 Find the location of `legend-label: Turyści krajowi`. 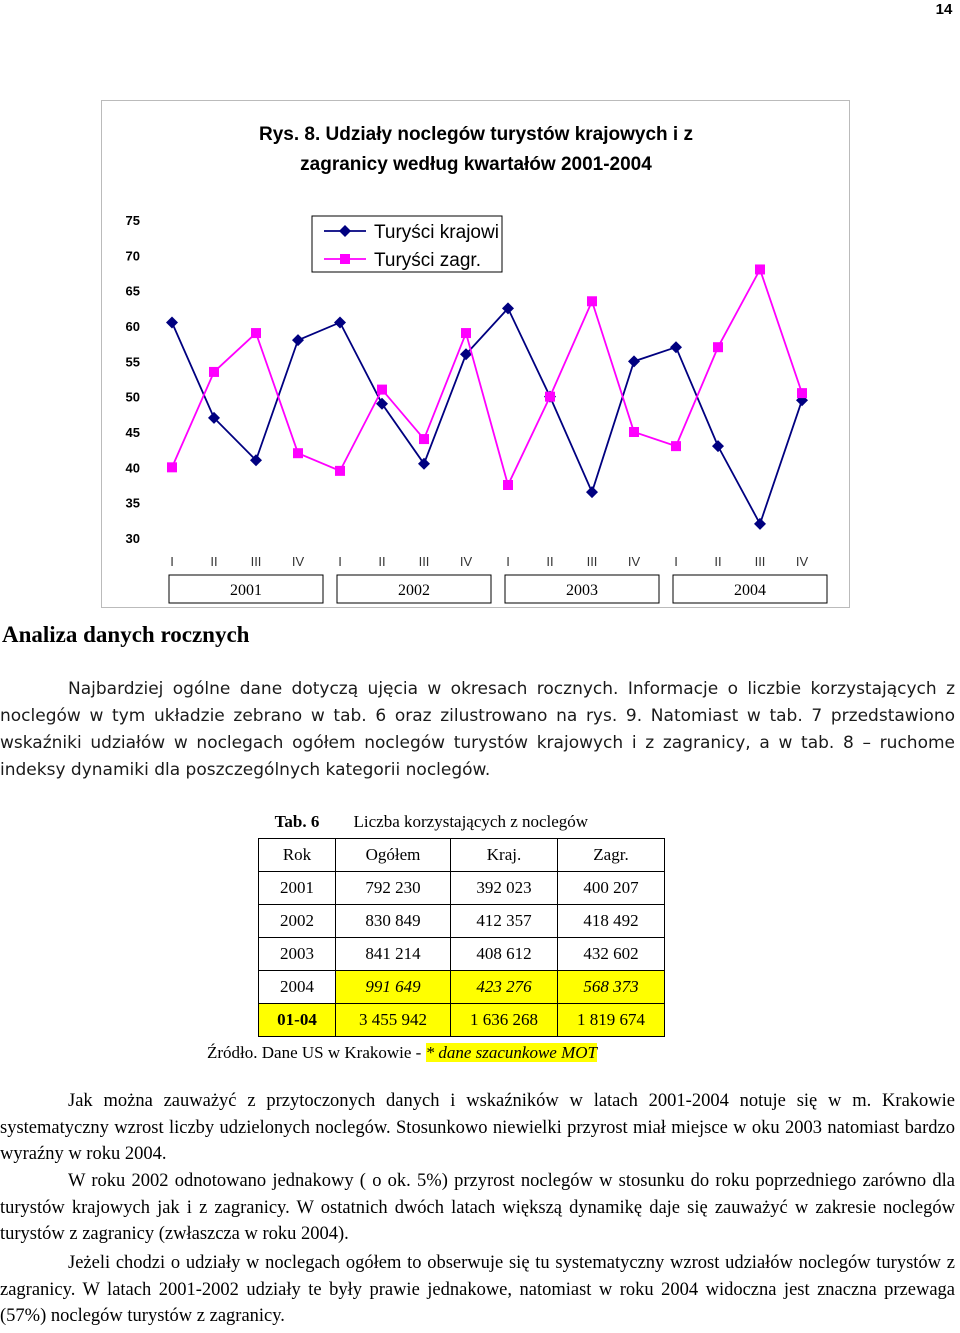

legend-label: Turyści krajowi is located at coordinates (436, 232).